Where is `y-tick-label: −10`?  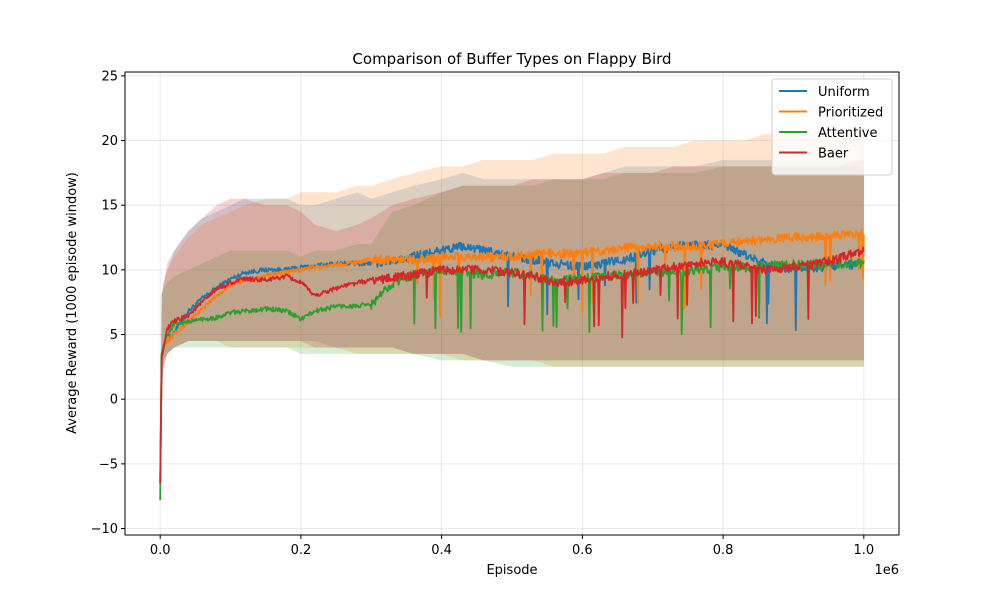 y-tick-label: −10 is located at coordinates (104, 529).